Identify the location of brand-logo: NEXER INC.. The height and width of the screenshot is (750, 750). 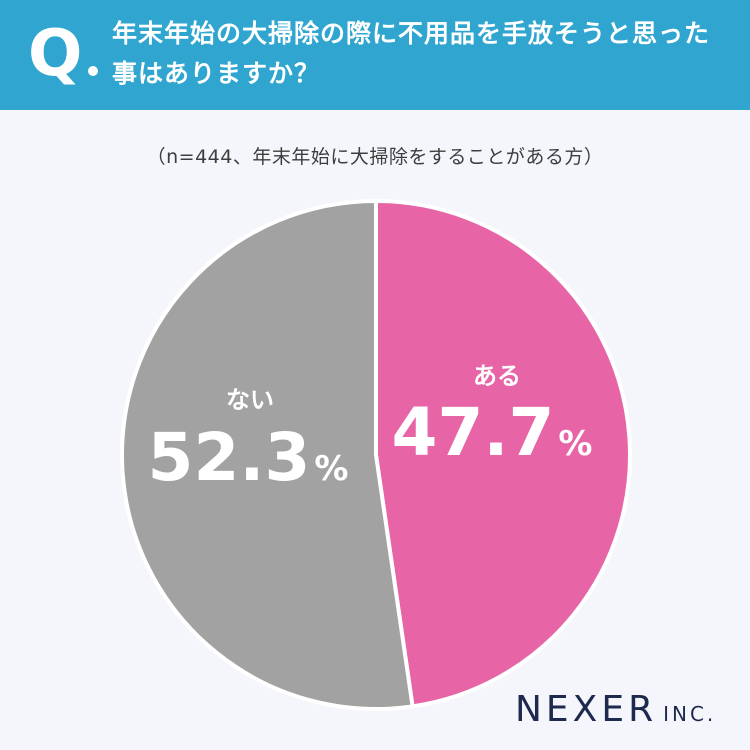
(615, 712).